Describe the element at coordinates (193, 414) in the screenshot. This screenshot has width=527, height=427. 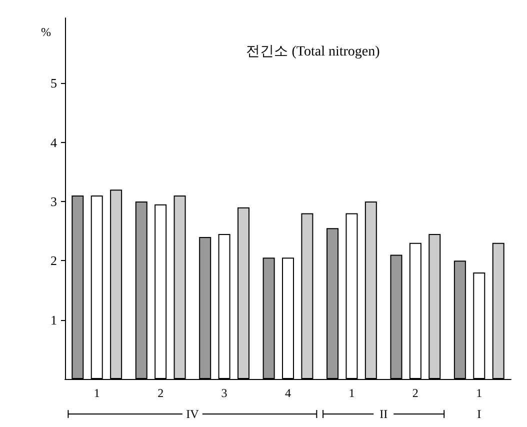
I see `text: IV` at that location.